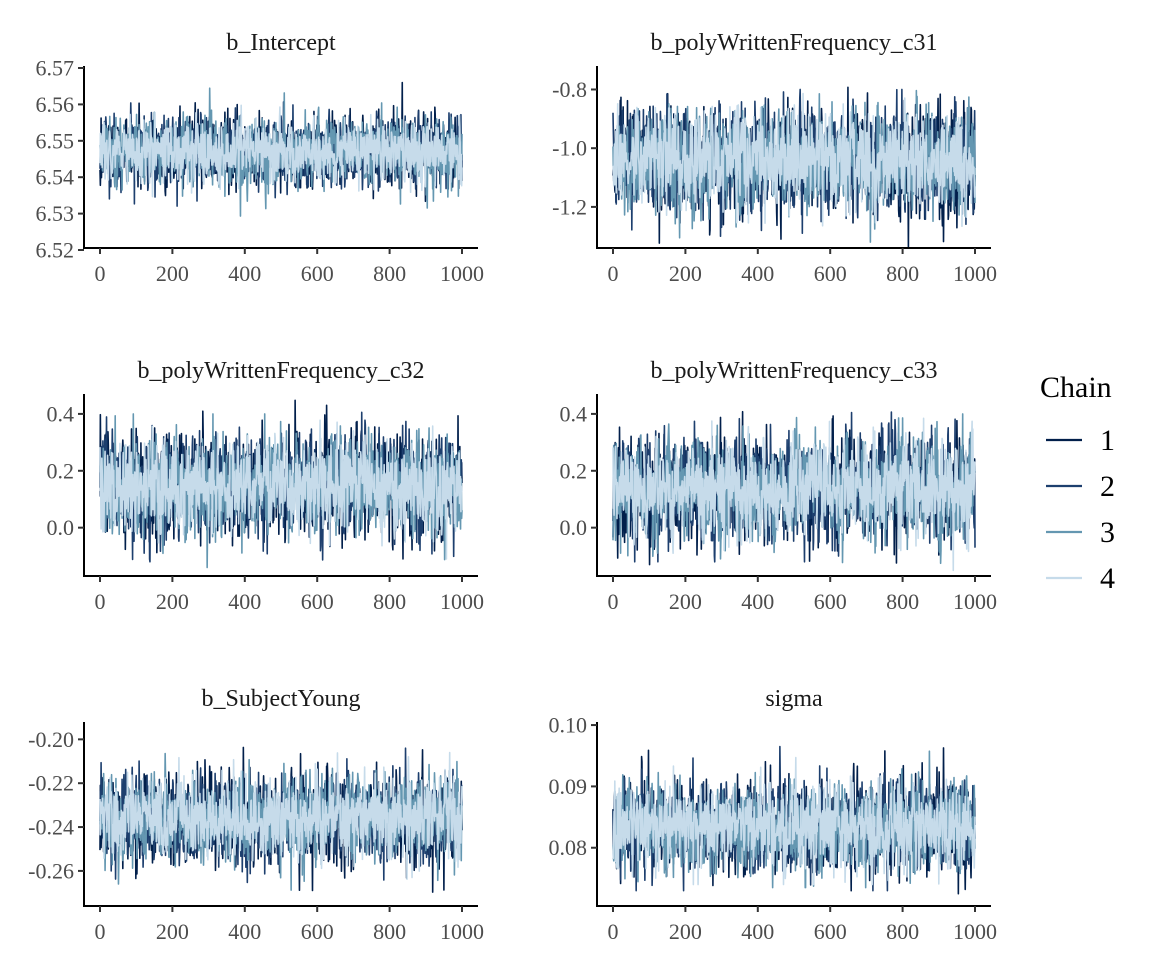  What do you see at coordinates (281, 699) in the screenshot?
I see `panel-title: b_SubjectYoung` at bounding box center [281, 699].